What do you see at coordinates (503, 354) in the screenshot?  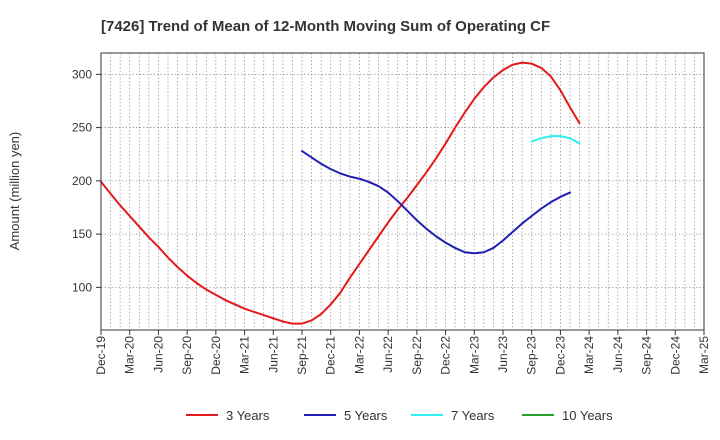 I see `x-tick-label: Jun-23` at bounding box center [503, 354].